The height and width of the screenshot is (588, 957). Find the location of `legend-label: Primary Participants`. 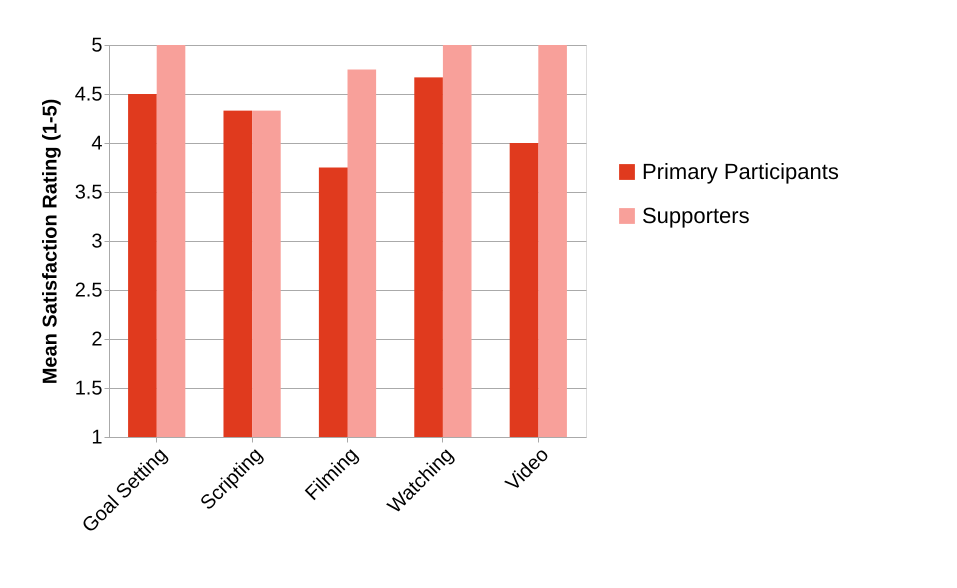

legend-label: Primary Participants is located at coordinates (740, 171).